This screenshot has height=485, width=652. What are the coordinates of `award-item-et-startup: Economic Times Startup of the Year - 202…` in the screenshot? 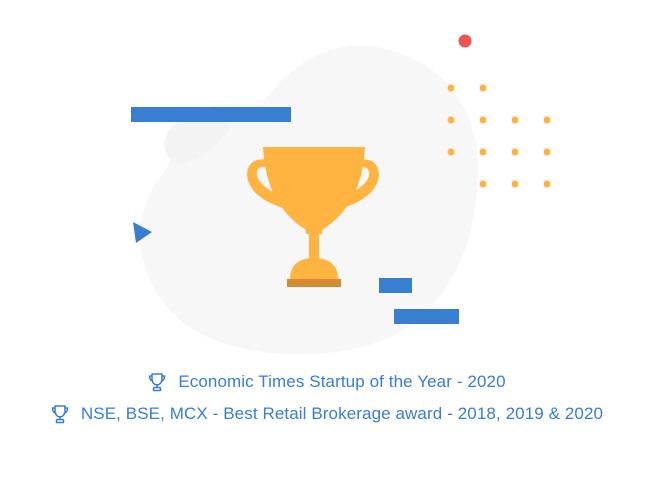 It's located at (326, 382).